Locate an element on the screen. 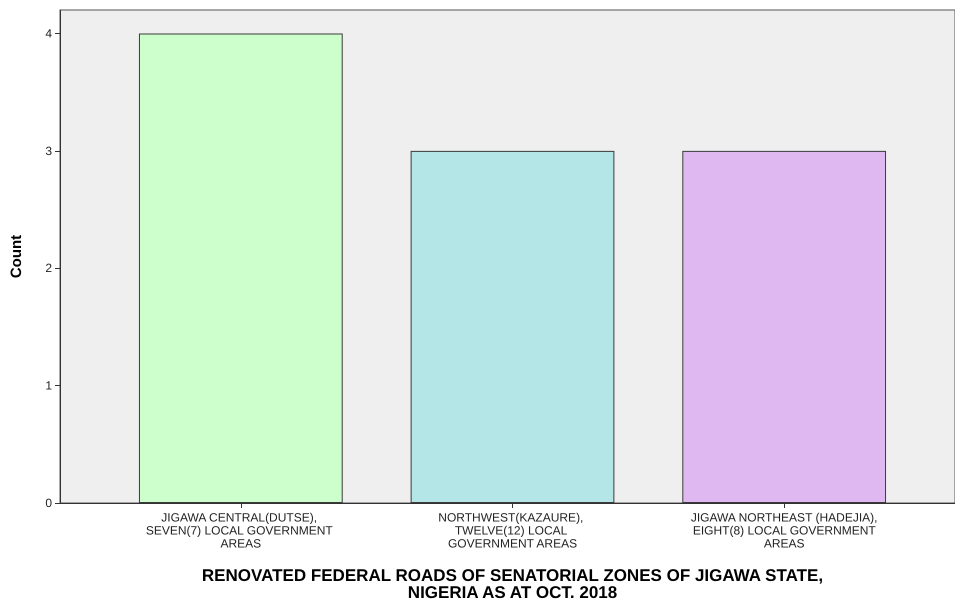  y-tick-label: 3 is located at coordinates (48, 151).